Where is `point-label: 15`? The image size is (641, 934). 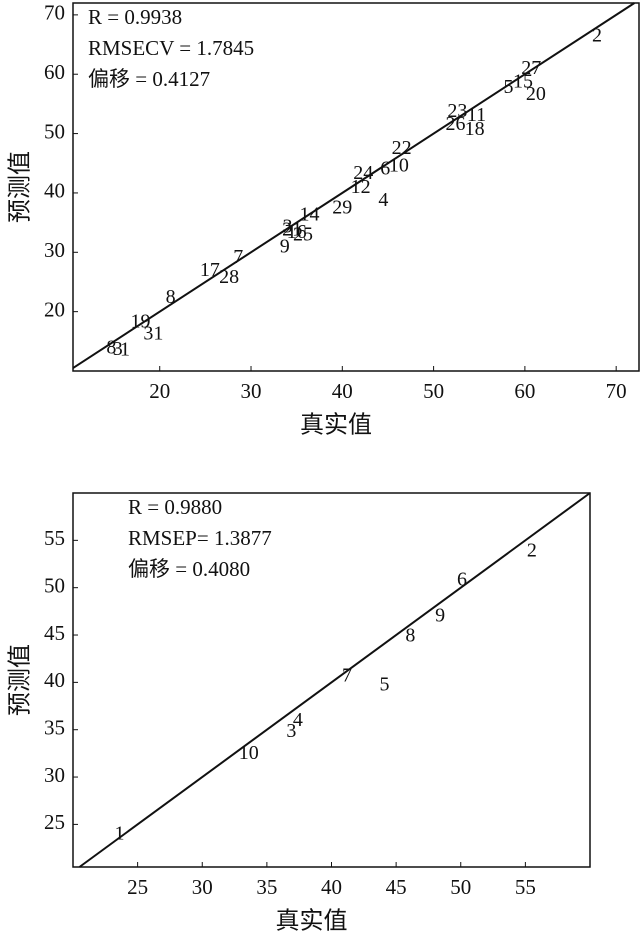
point-label: 15 is located at coordinates (523, 82).